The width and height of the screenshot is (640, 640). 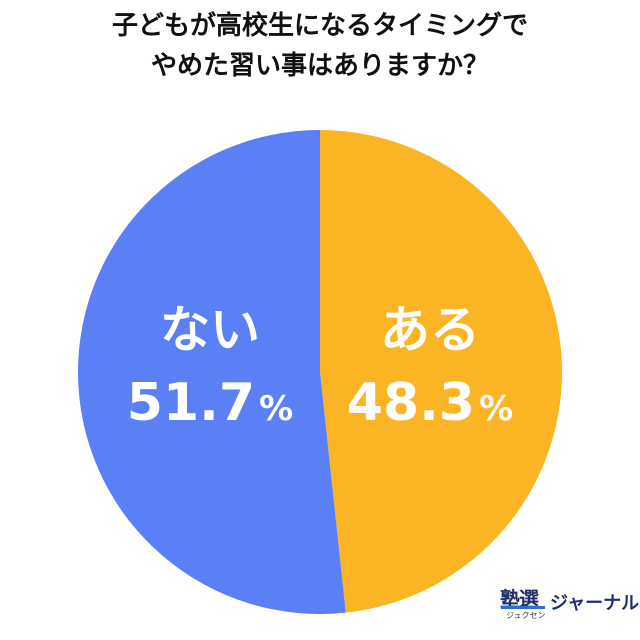 What do you see at coordinates (319, 66) in the screenshot?
I see `chart-title-line-2: やめた習い事はありますか？` at bounding box center [319, 66].